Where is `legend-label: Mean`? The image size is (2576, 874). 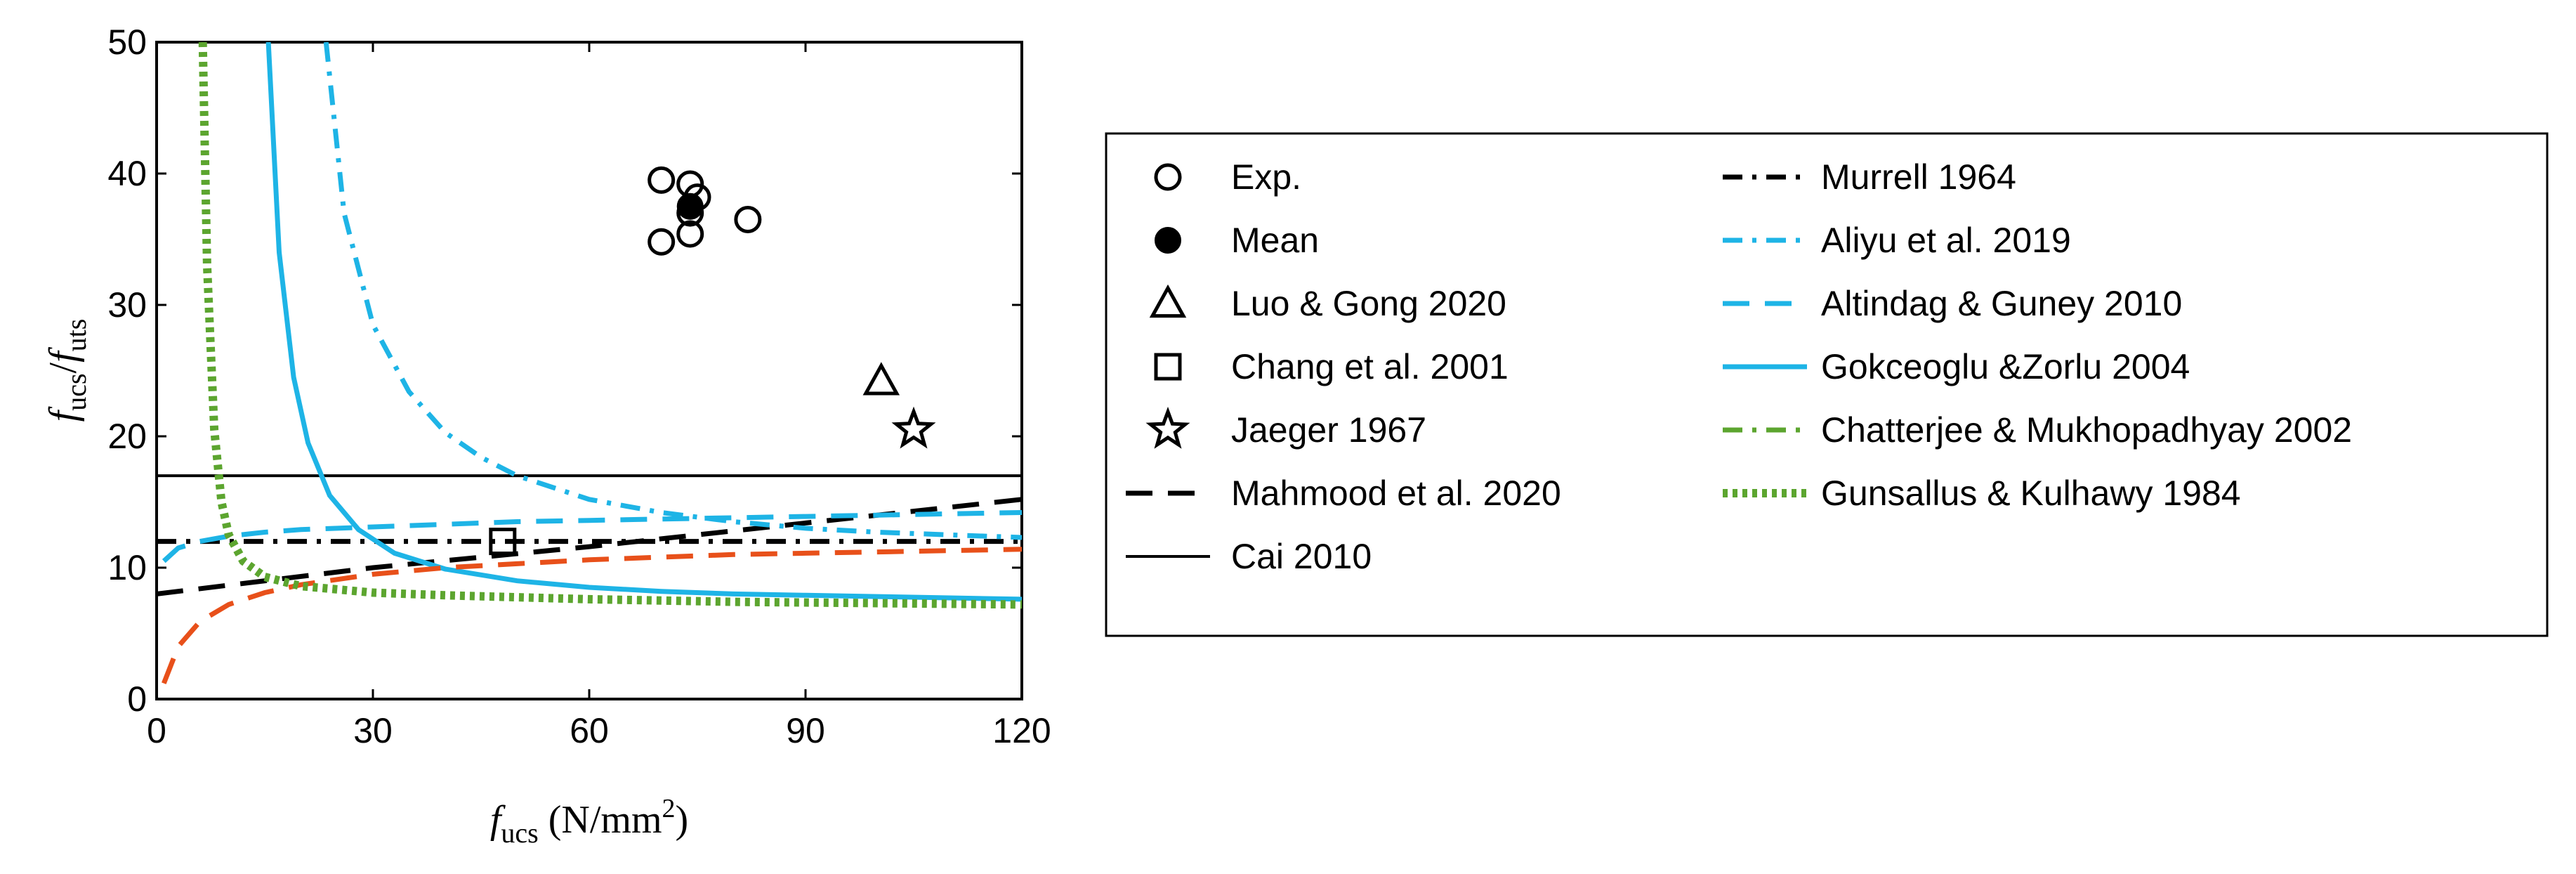 legend-label: Mean is located at coordinates (1275, 240).